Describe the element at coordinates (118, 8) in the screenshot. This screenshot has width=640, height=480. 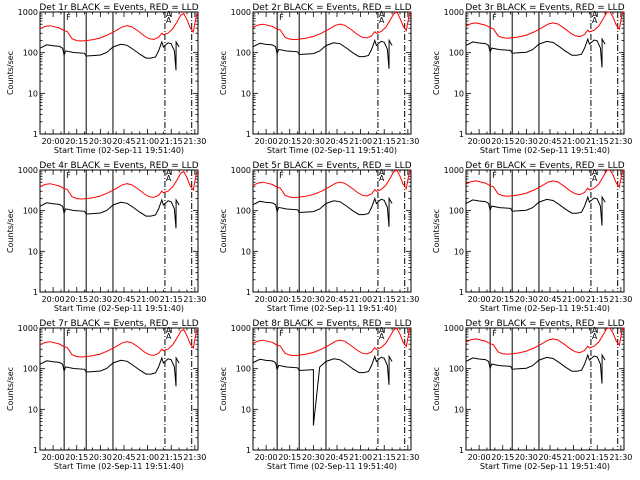
I see `panel-title: Det 1r BLACK = Events, RED = LLD` at that location.